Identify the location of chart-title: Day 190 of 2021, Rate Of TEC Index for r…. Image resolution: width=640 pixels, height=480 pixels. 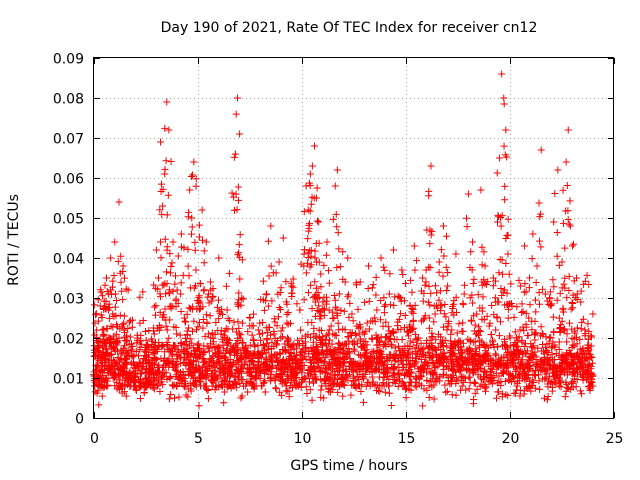
(349, 28).